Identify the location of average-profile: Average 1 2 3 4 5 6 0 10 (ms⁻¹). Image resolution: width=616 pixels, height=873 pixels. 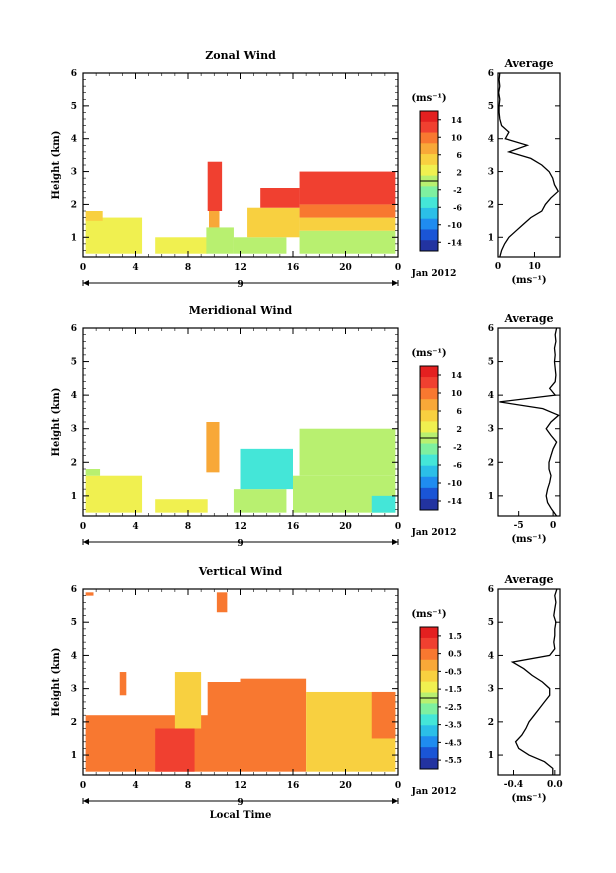
(524, 171).